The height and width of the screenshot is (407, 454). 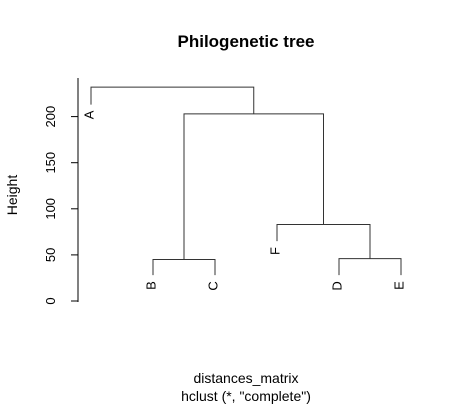 What do you see at coordinates (150, 285) in the screenshot?
I see `leaf-label-B: B` at bounding box center [150, 285].